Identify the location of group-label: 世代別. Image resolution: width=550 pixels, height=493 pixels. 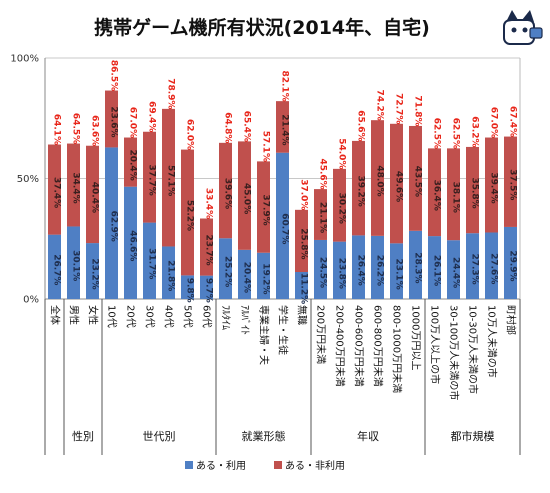
(159, 436).